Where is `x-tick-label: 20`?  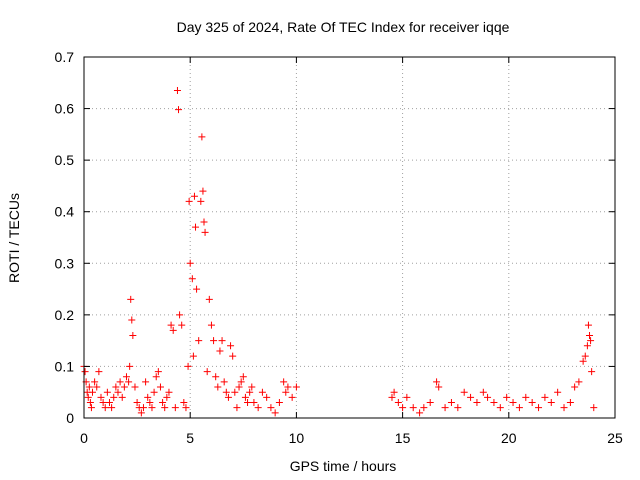 x-tick-label: 20 is located at coordinates (509, 438).